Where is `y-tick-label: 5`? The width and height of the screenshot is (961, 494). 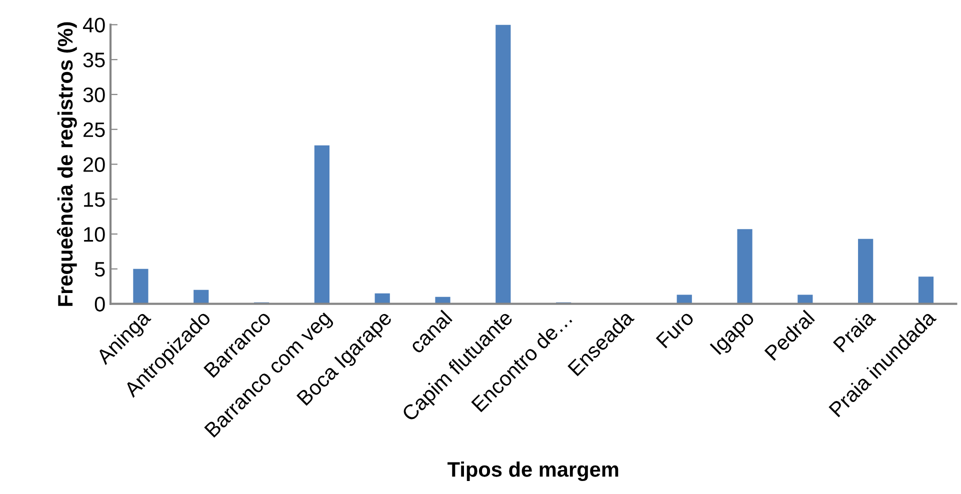
y-tick-label: 5 is located at coordinates (99, 269).